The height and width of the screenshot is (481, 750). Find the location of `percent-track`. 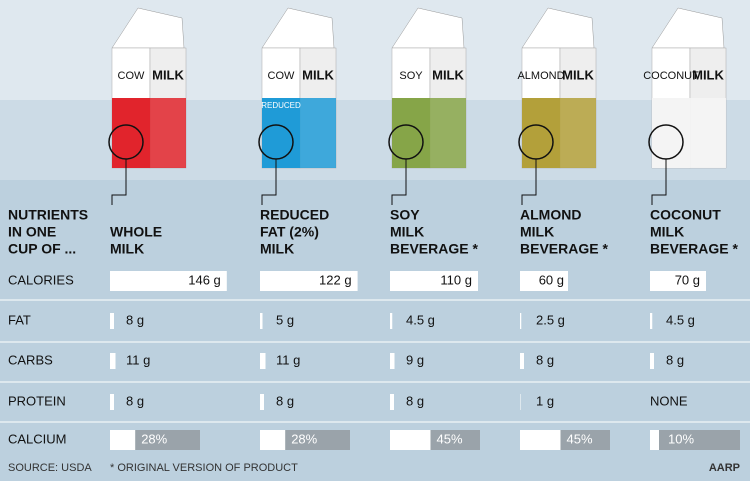

percent-track is located at coordinates (695, 440).